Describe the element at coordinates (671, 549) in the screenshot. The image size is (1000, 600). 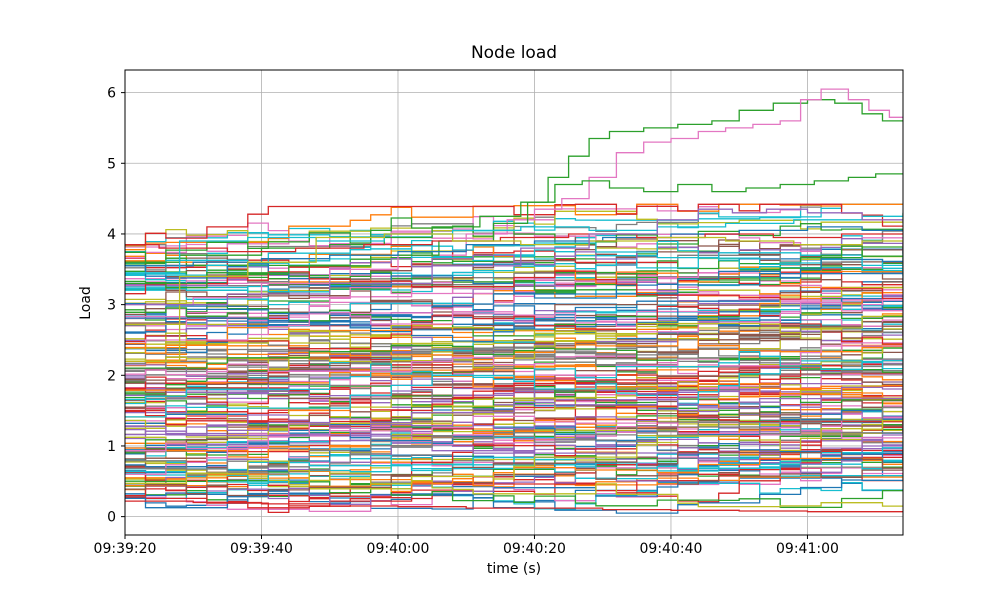
I see `x-tick-label: 09:40:40` at that location.